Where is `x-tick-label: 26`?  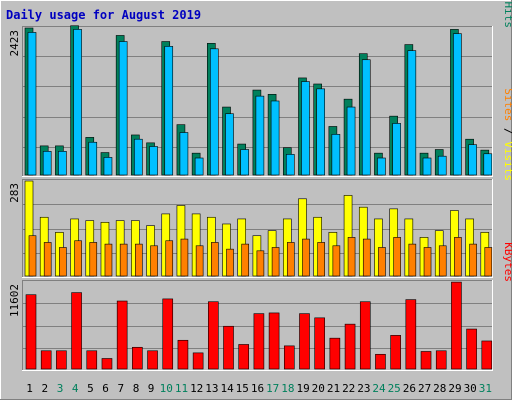 x-tick-label: 26 is located at coordinates (409, 388).